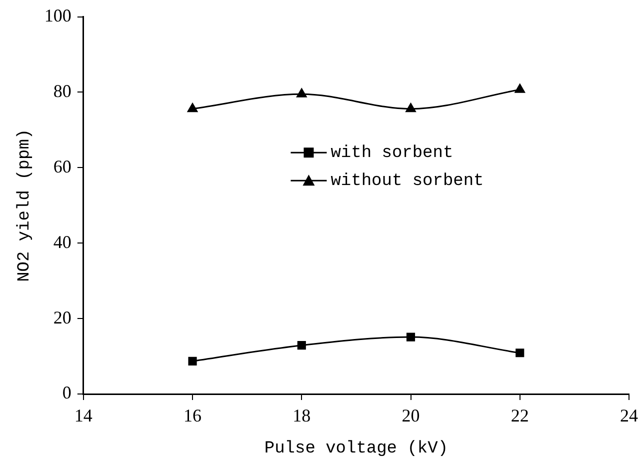 This screenshot has width=644, height=462. I want to click on y-axis-title: NO2 yield (ppm), so click(25, 205).